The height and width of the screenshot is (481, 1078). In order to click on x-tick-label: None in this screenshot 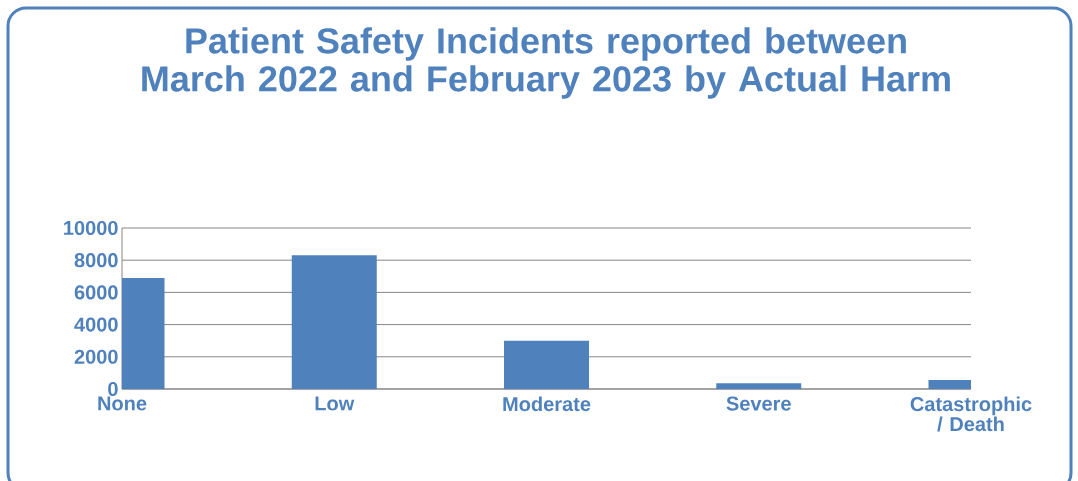, I will do `click(122, 403)`.